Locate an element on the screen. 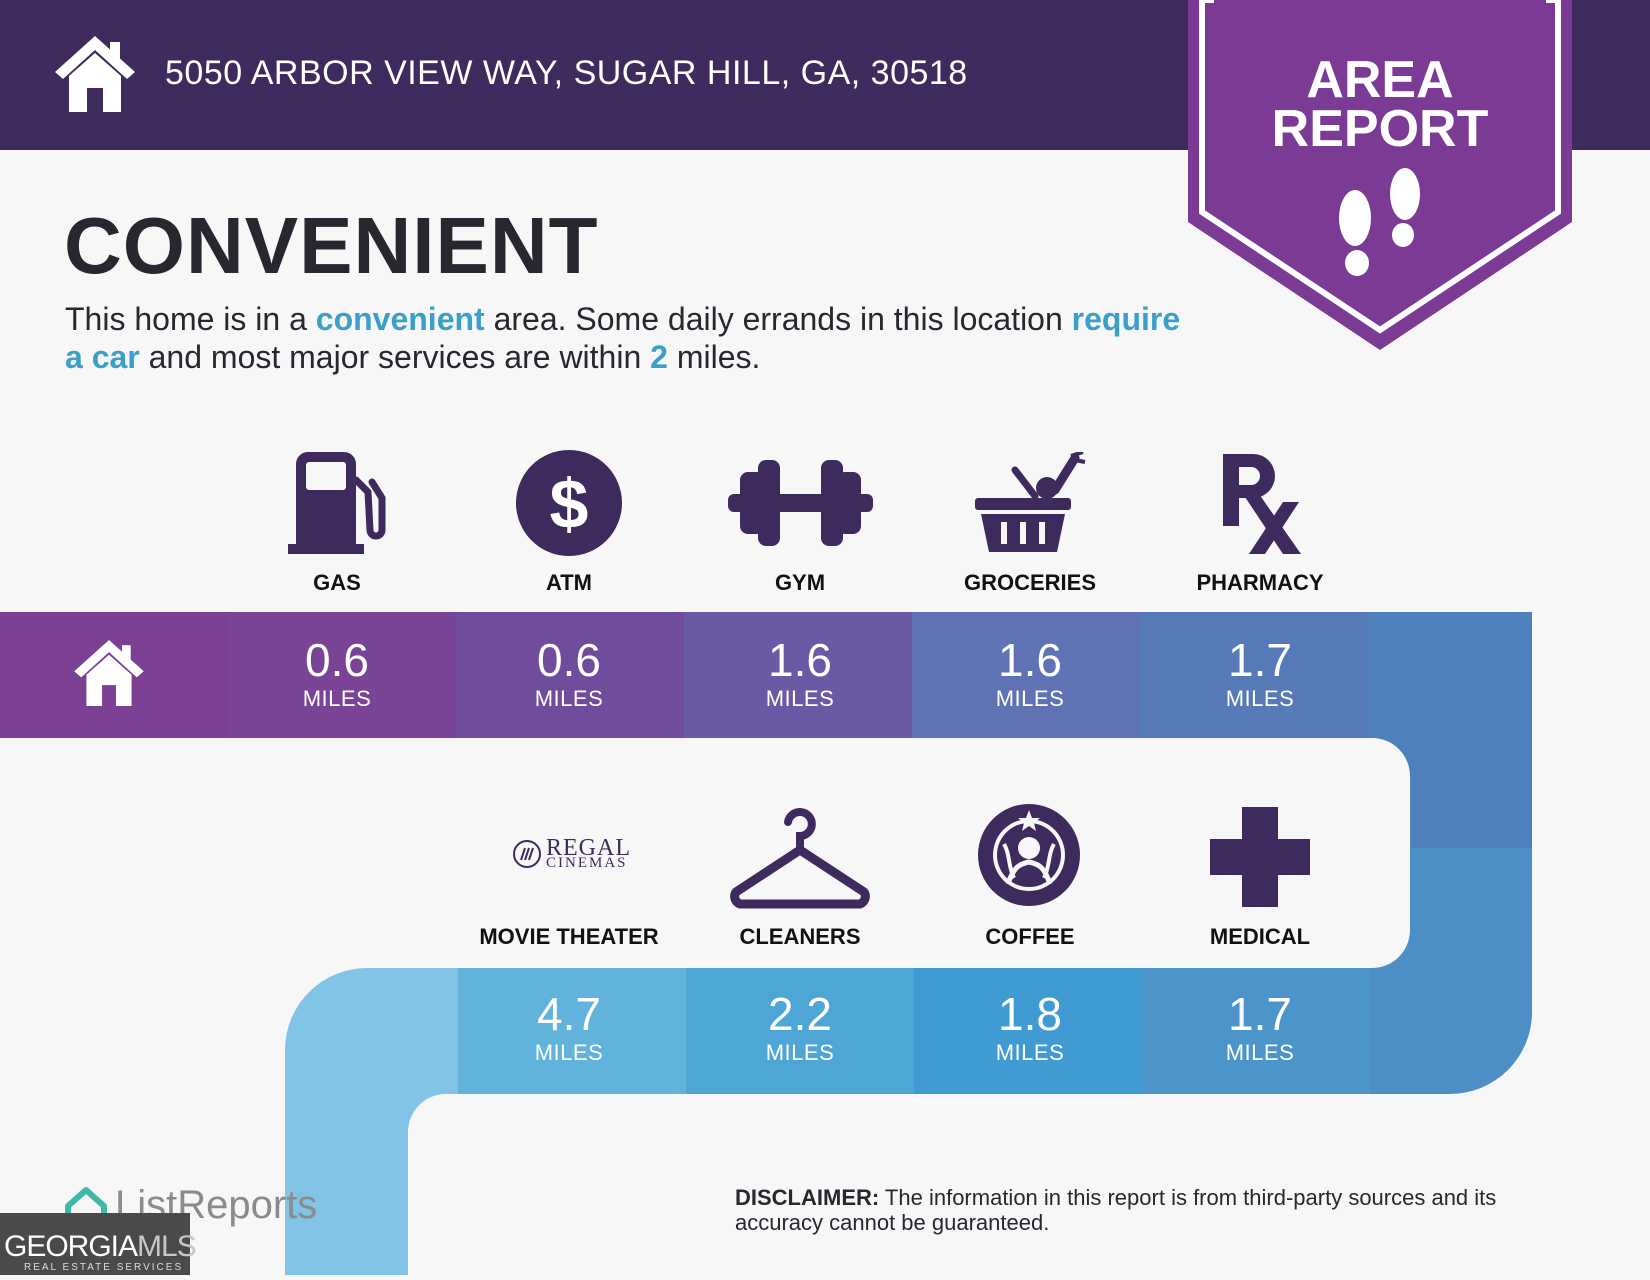 Image resolution: width=1650 pixels, height=1280 pixels. distance-unit-pharmacy: MILES is located at coordinates (1260, 698).